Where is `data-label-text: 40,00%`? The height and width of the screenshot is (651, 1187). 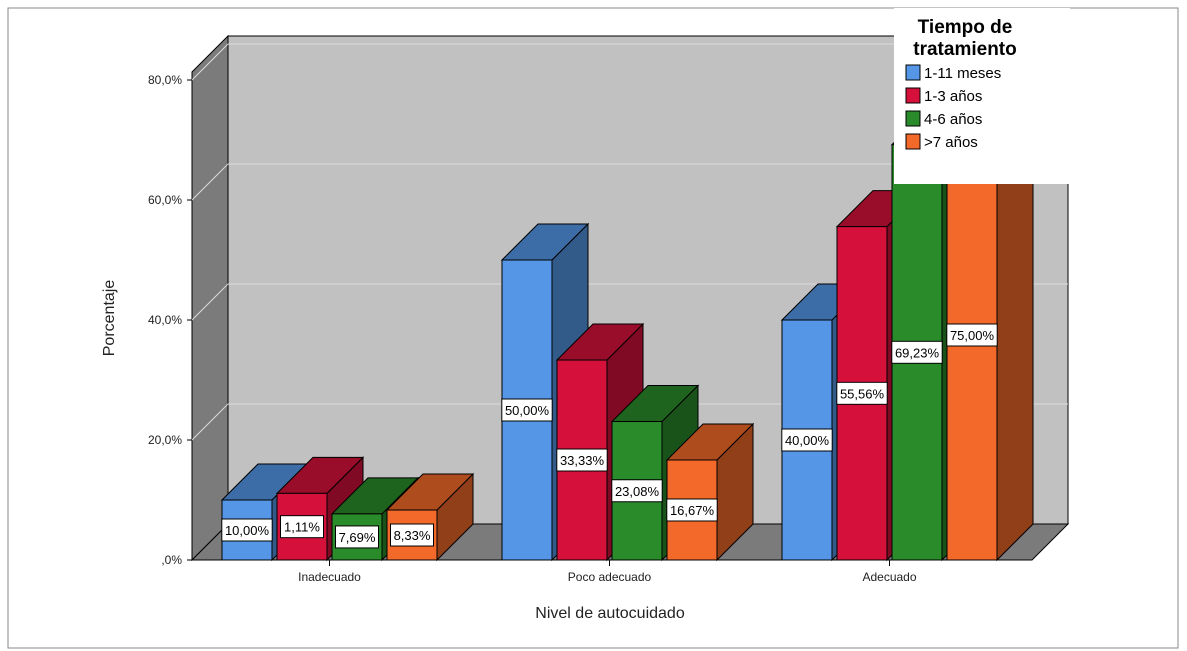 data-label-text: 40,00% is located at coordinates (807, 440).